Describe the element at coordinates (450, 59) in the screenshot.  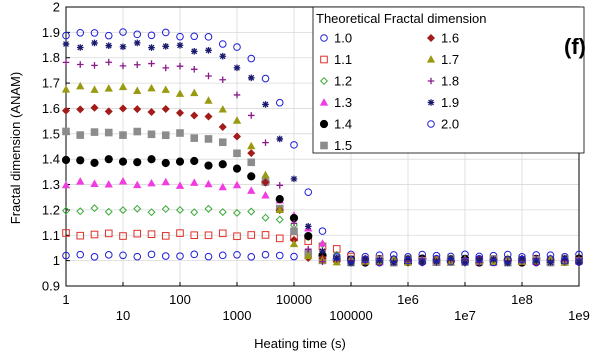
I see `legend-label: 1.7` at that location.